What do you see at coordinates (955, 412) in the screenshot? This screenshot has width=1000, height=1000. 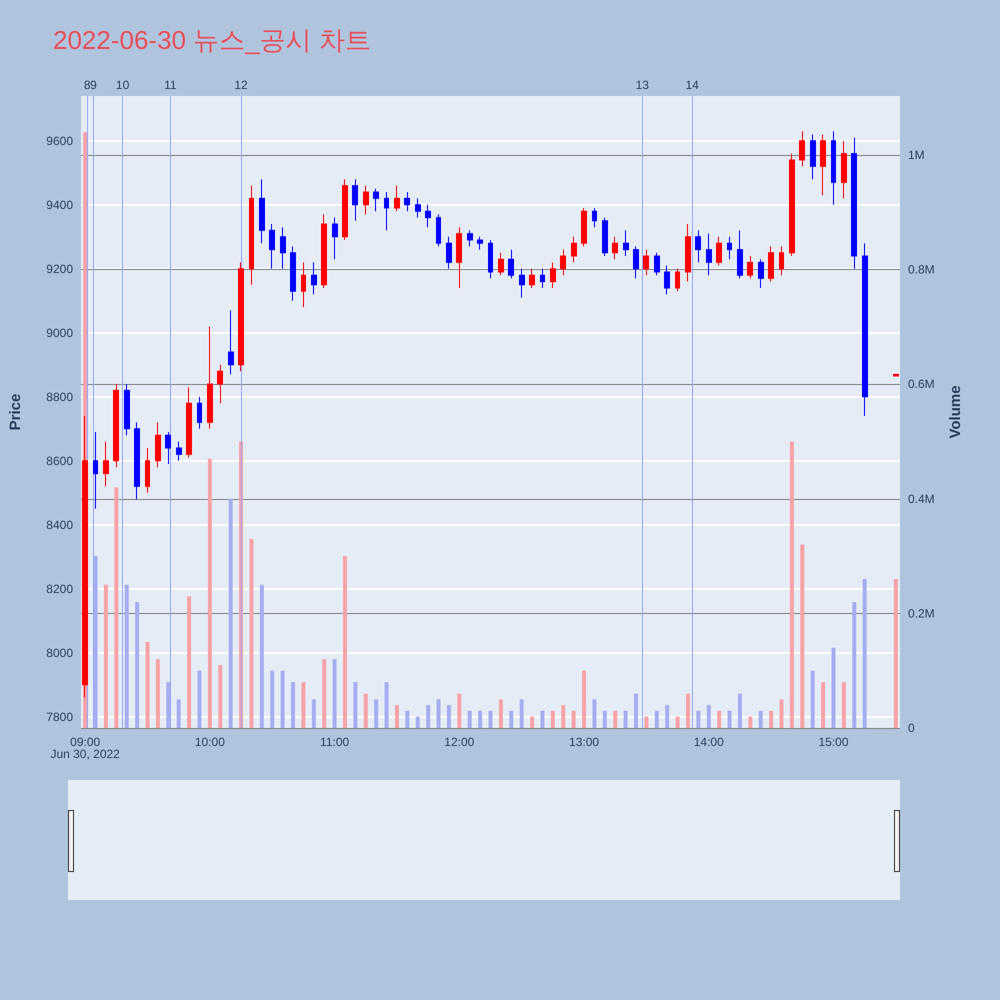 I see `y2-axis-title: Volume` at bounding box center [955, 412].